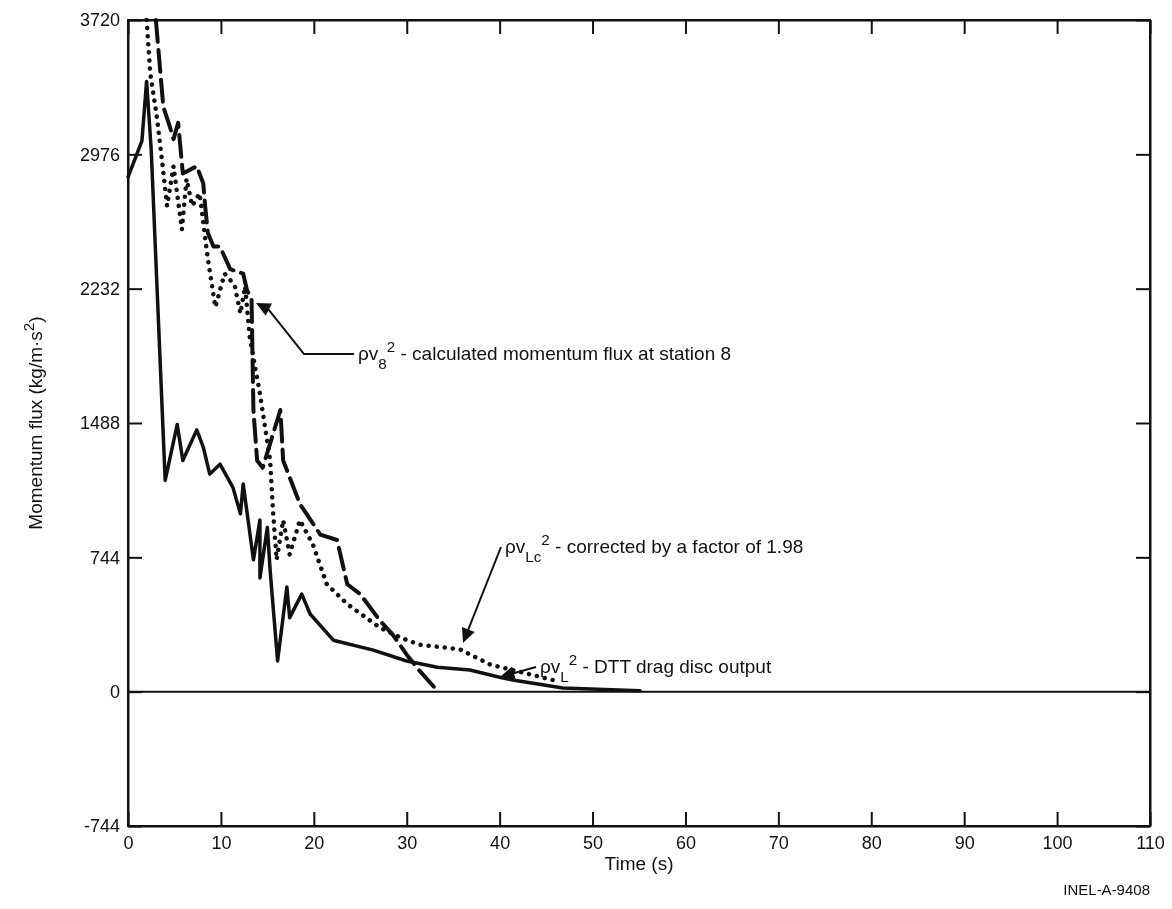  Describe the element at coordinates (221, 842) in the screenshot. I see `x-tick-label: 10` at that location.